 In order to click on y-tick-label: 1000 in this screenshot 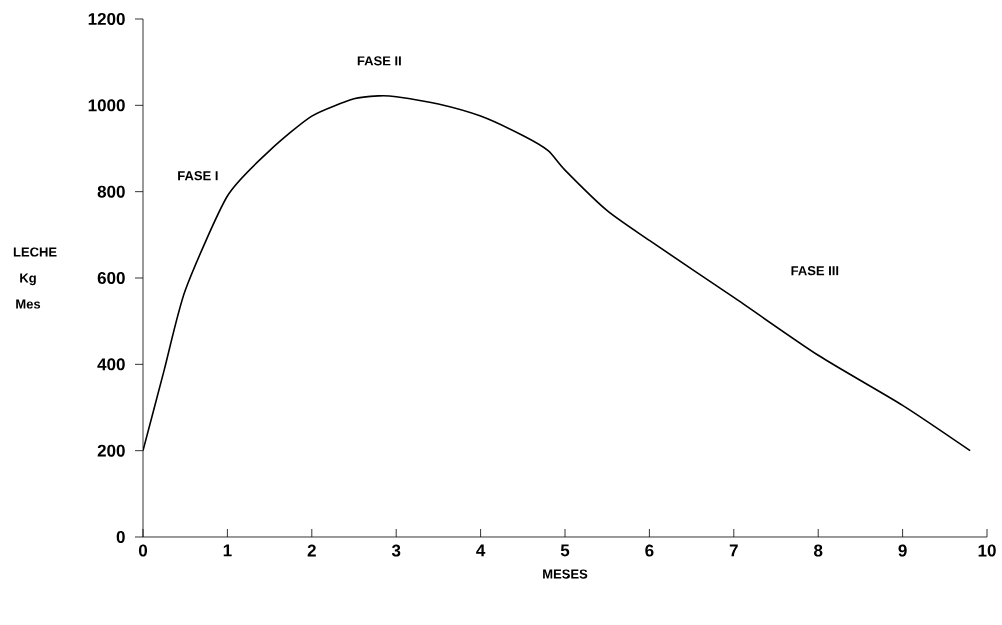, I will do `click(106, 105)`.